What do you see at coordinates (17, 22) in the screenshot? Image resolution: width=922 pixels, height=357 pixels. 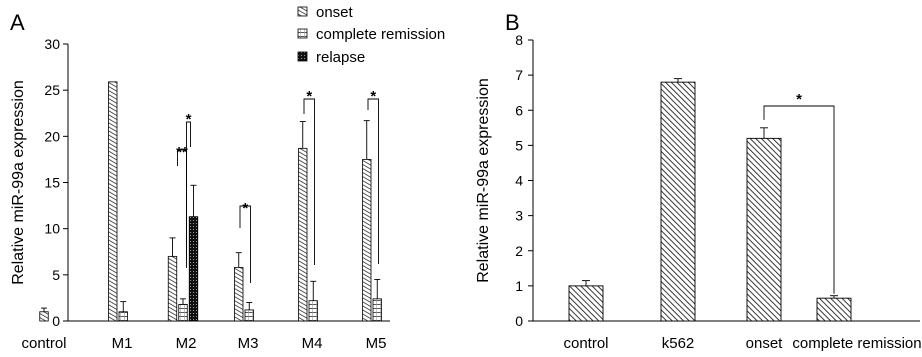 I see `panel-label: A` at bounding box center [17, 22].